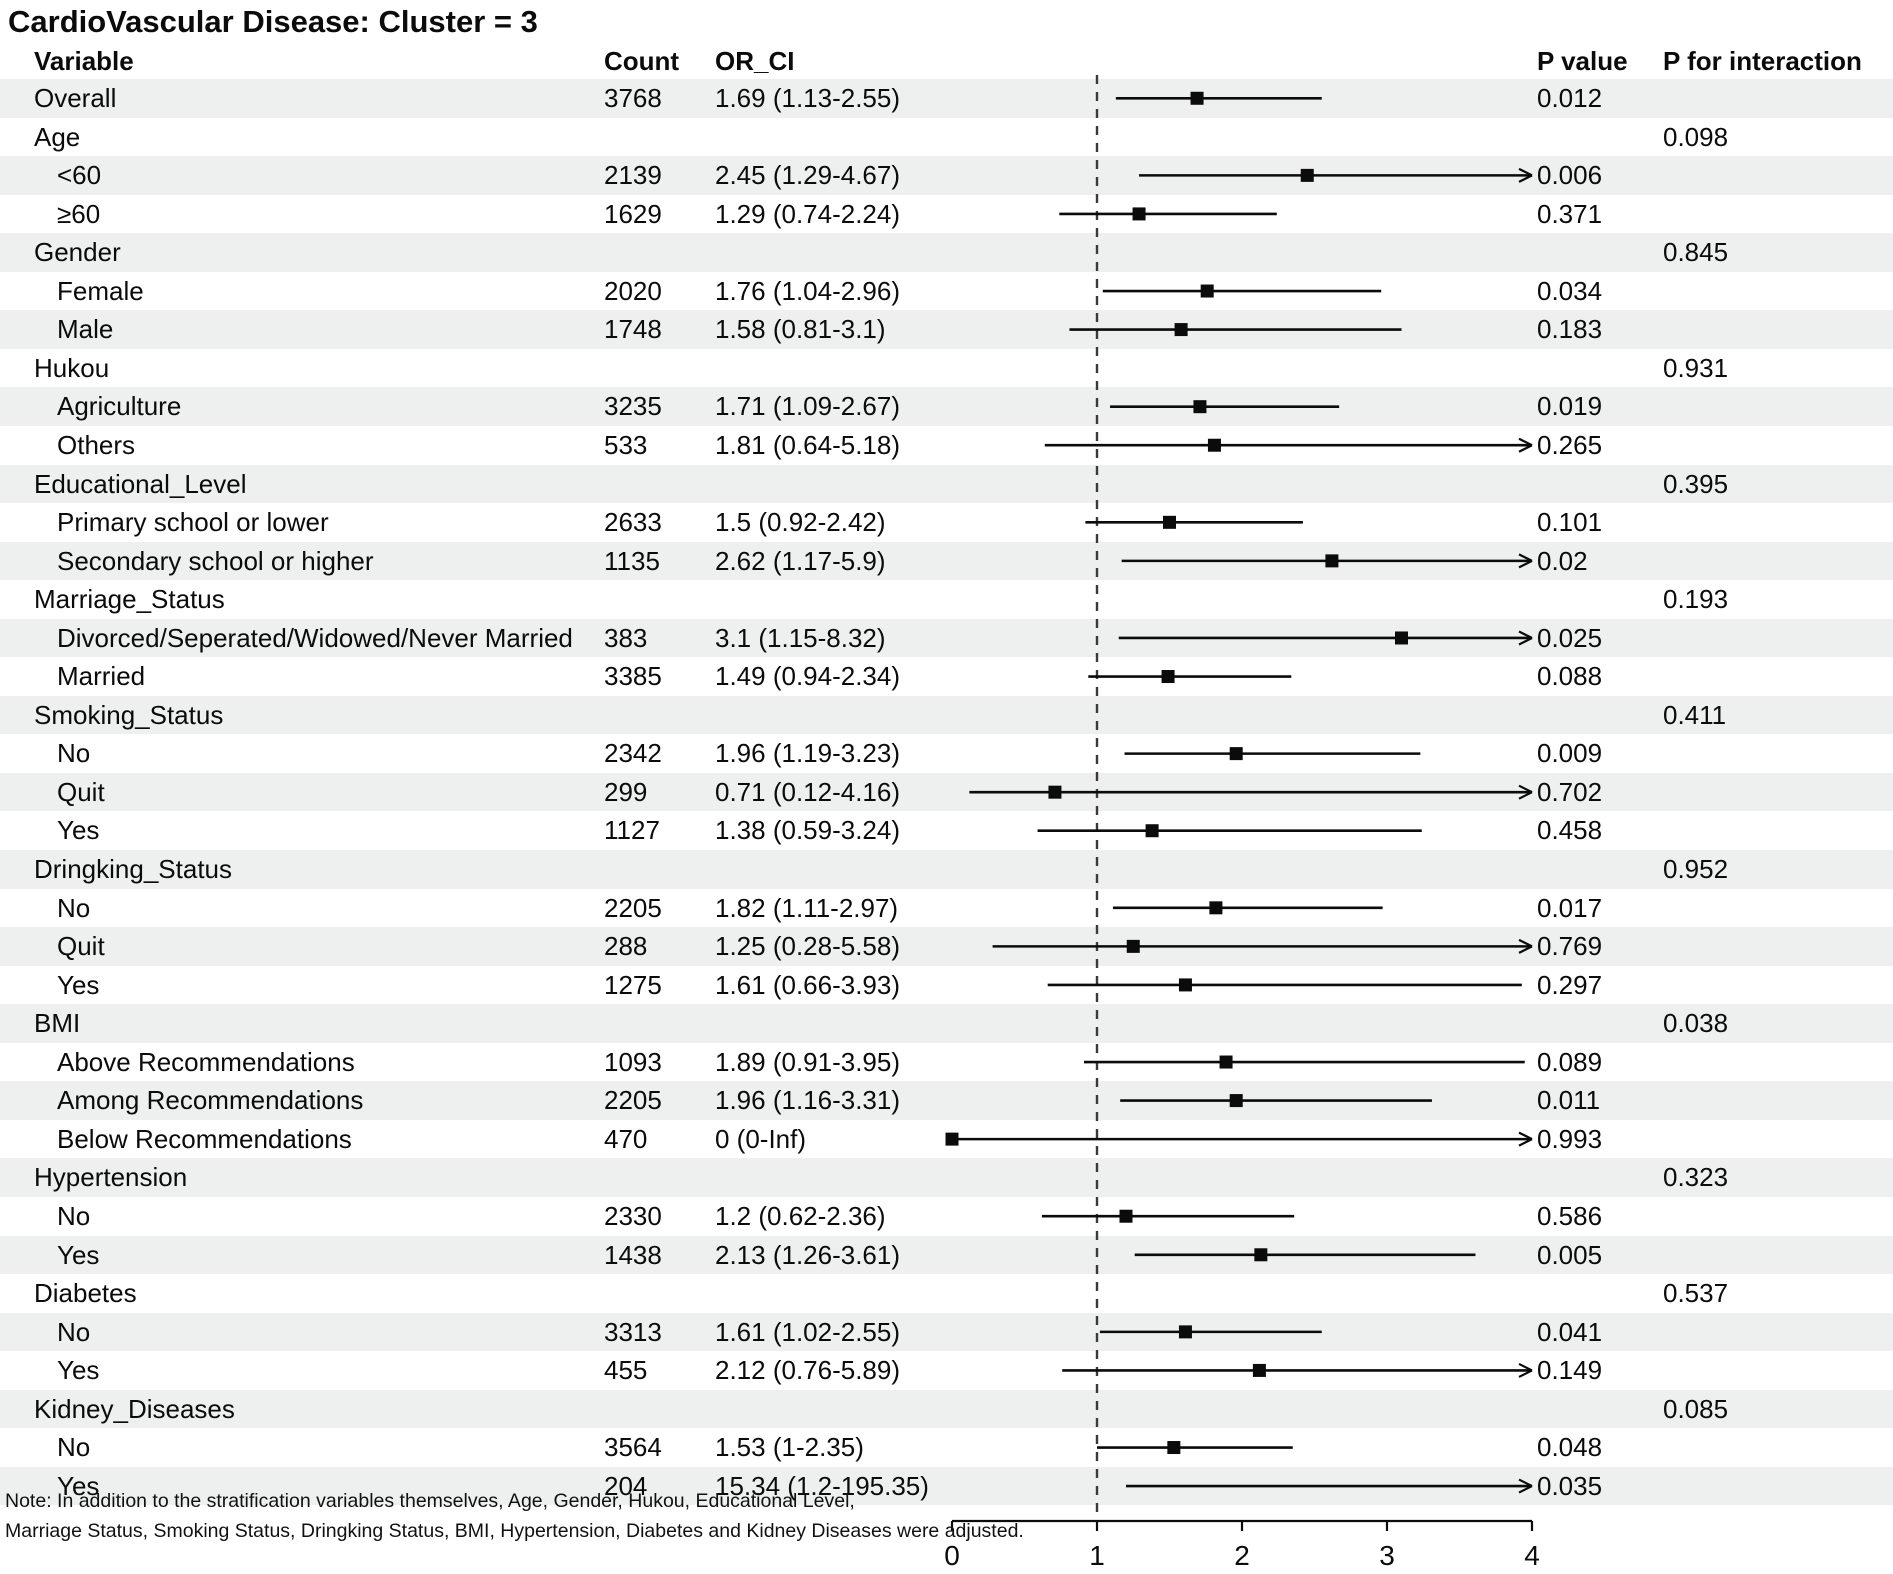 The height and width of the screenshot is (1574, 1893). What do you see at coordinates (1242, 1555) in the screenshot?
I see `x-axis-tick-label: 2` at bounding box center [1242, 1555].